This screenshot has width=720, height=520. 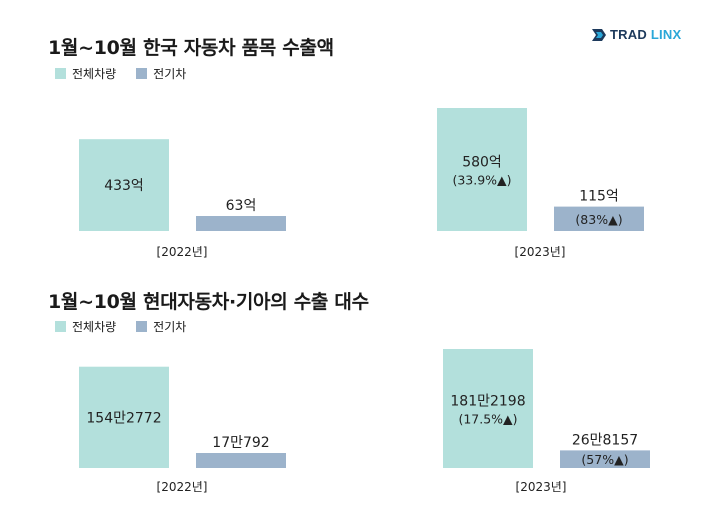 I want to click on data-label-ev: 17만792, so click(x=240, y=443).